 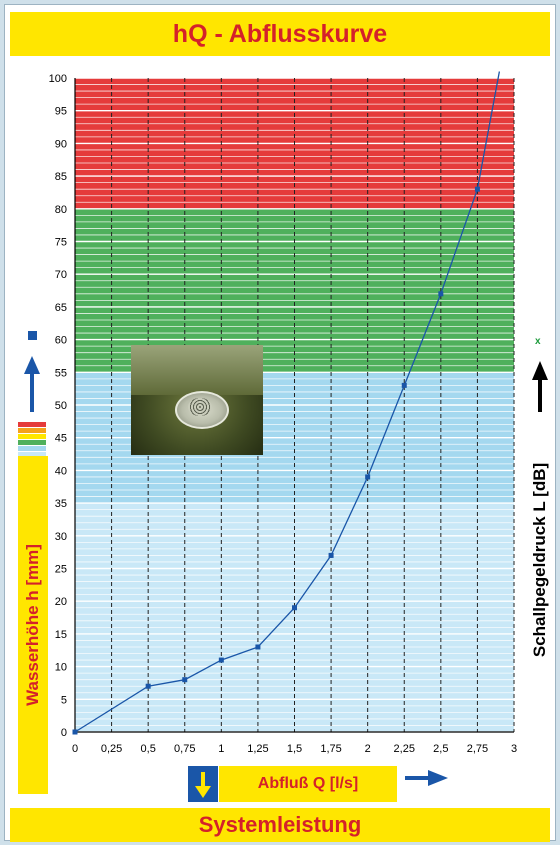 I want to click on y-tick-label: 70, so click(x=61, y=275).